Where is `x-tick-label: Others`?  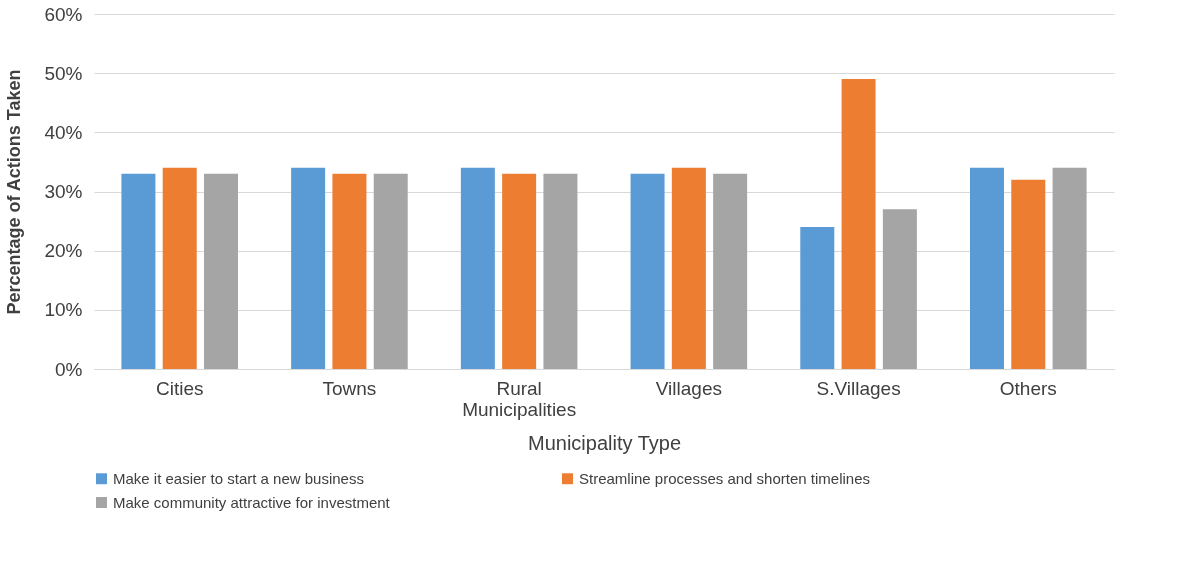
x-tick-label: Others is located at coordinates (1028, 388).